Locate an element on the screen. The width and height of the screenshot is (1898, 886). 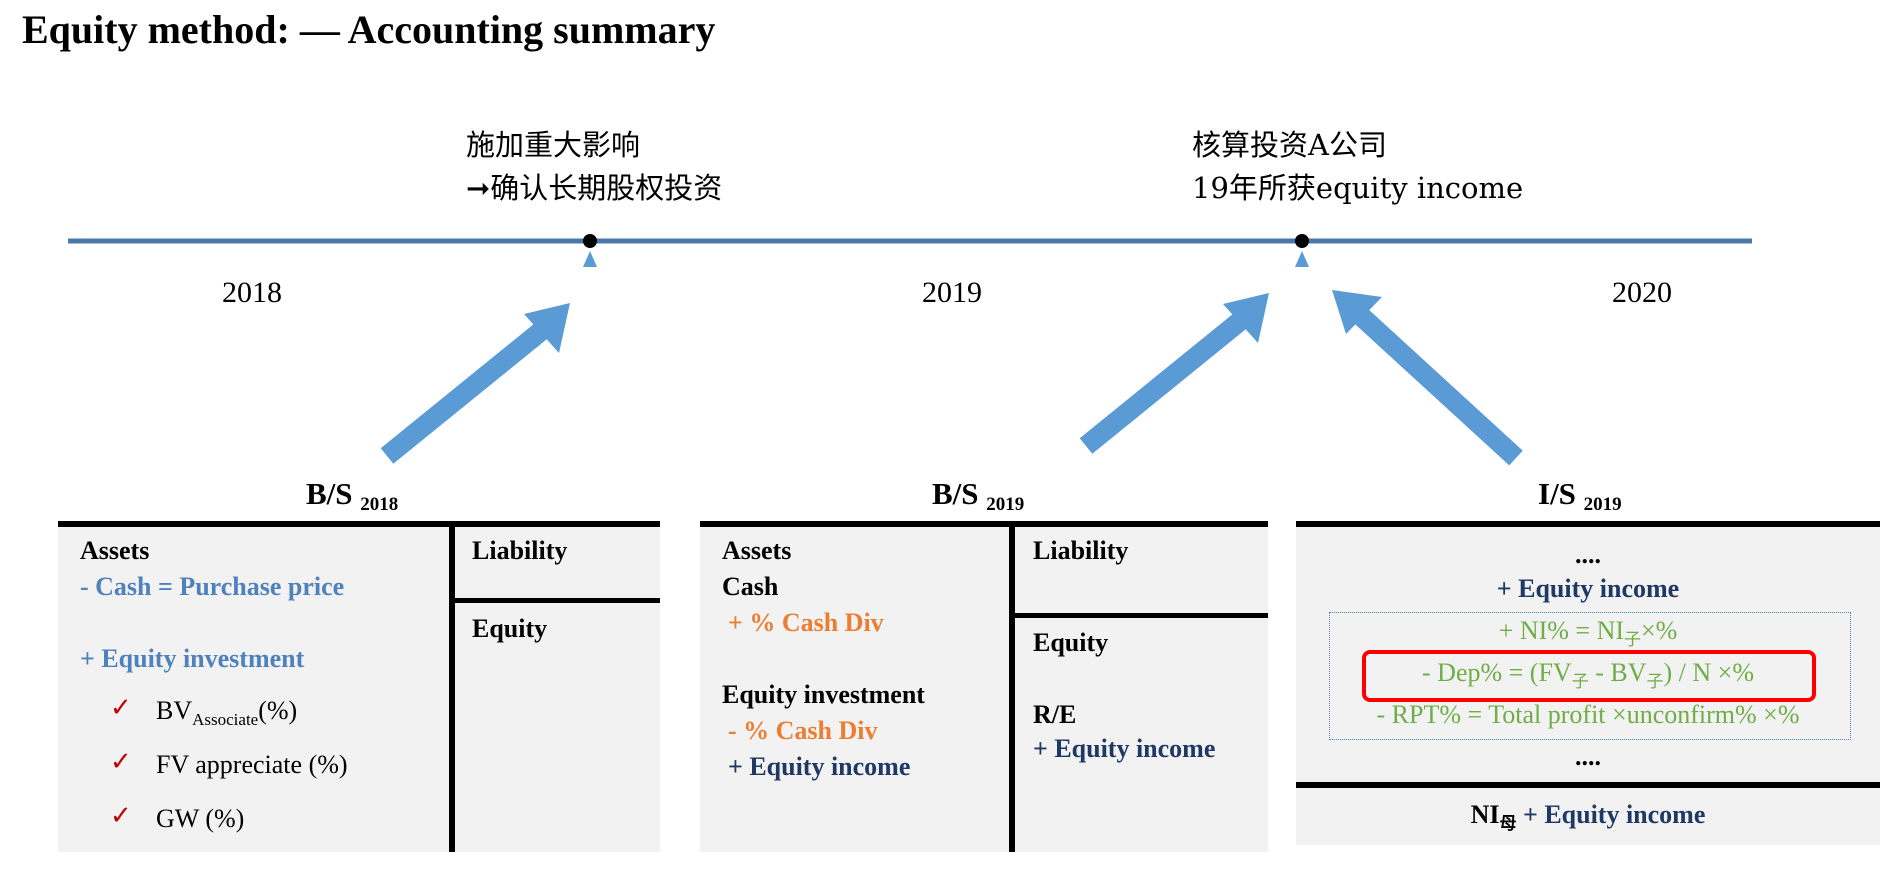
bs2018-check-1-icon: ✓ is located at coordinates (121, 707).